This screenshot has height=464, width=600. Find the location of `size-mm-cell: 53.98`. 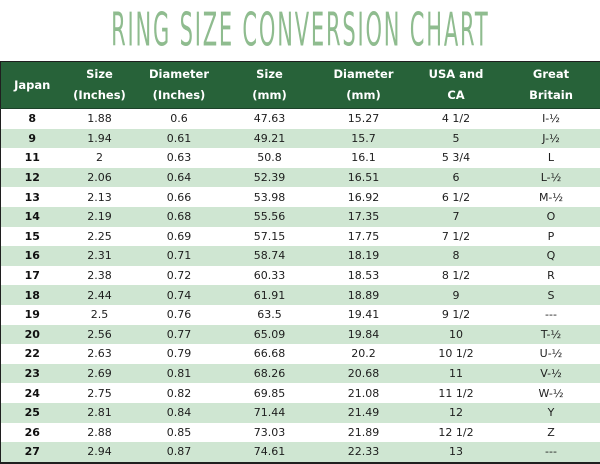

size-mm-cell: 53.98 is located at coordinates (270, 197).